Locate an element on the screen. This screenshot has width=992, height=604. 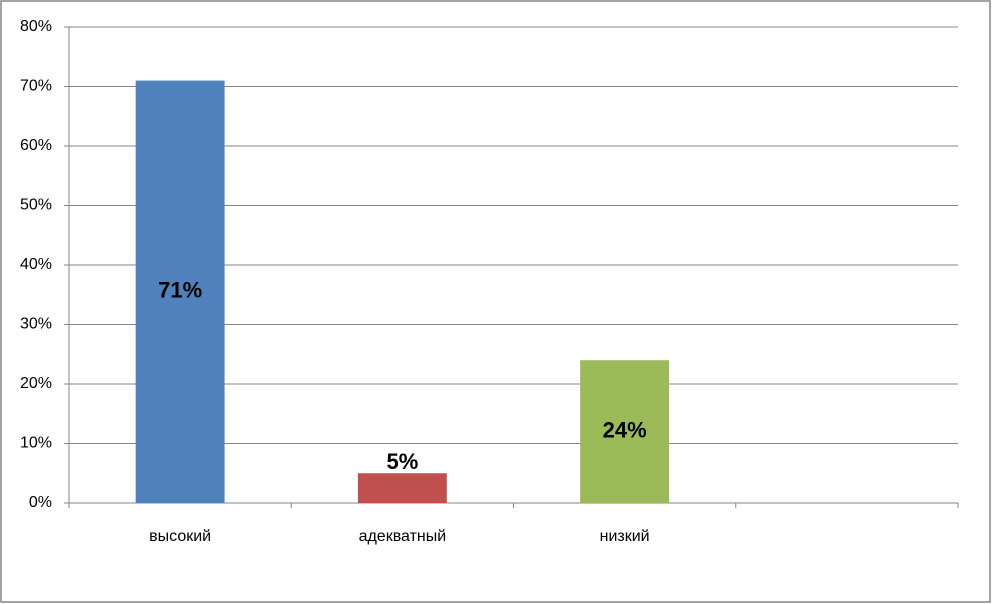
value-label: 24% is located at coordinates (625, 429).